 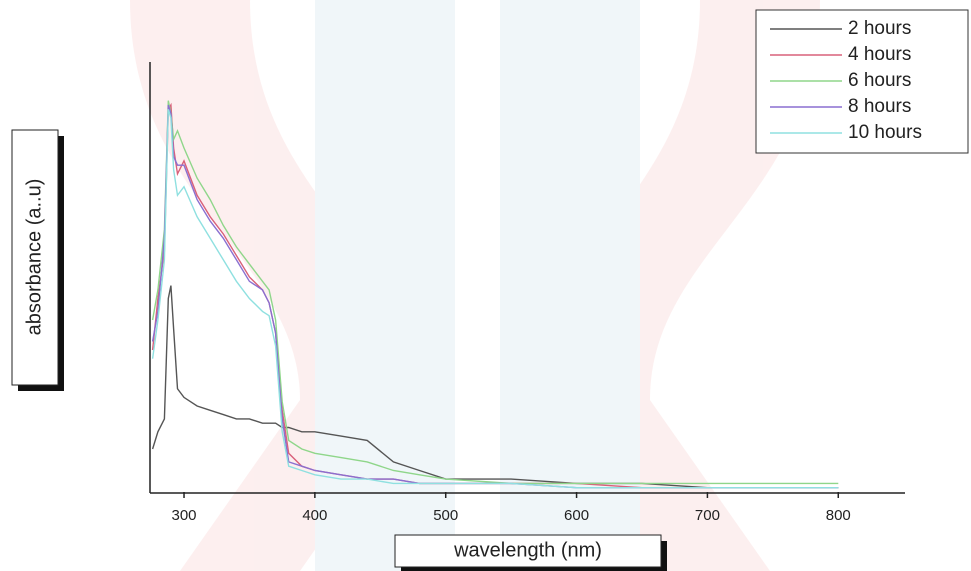 I want to click on x-axis-title-box: wavelength (nm), so click(x=530, y=552).